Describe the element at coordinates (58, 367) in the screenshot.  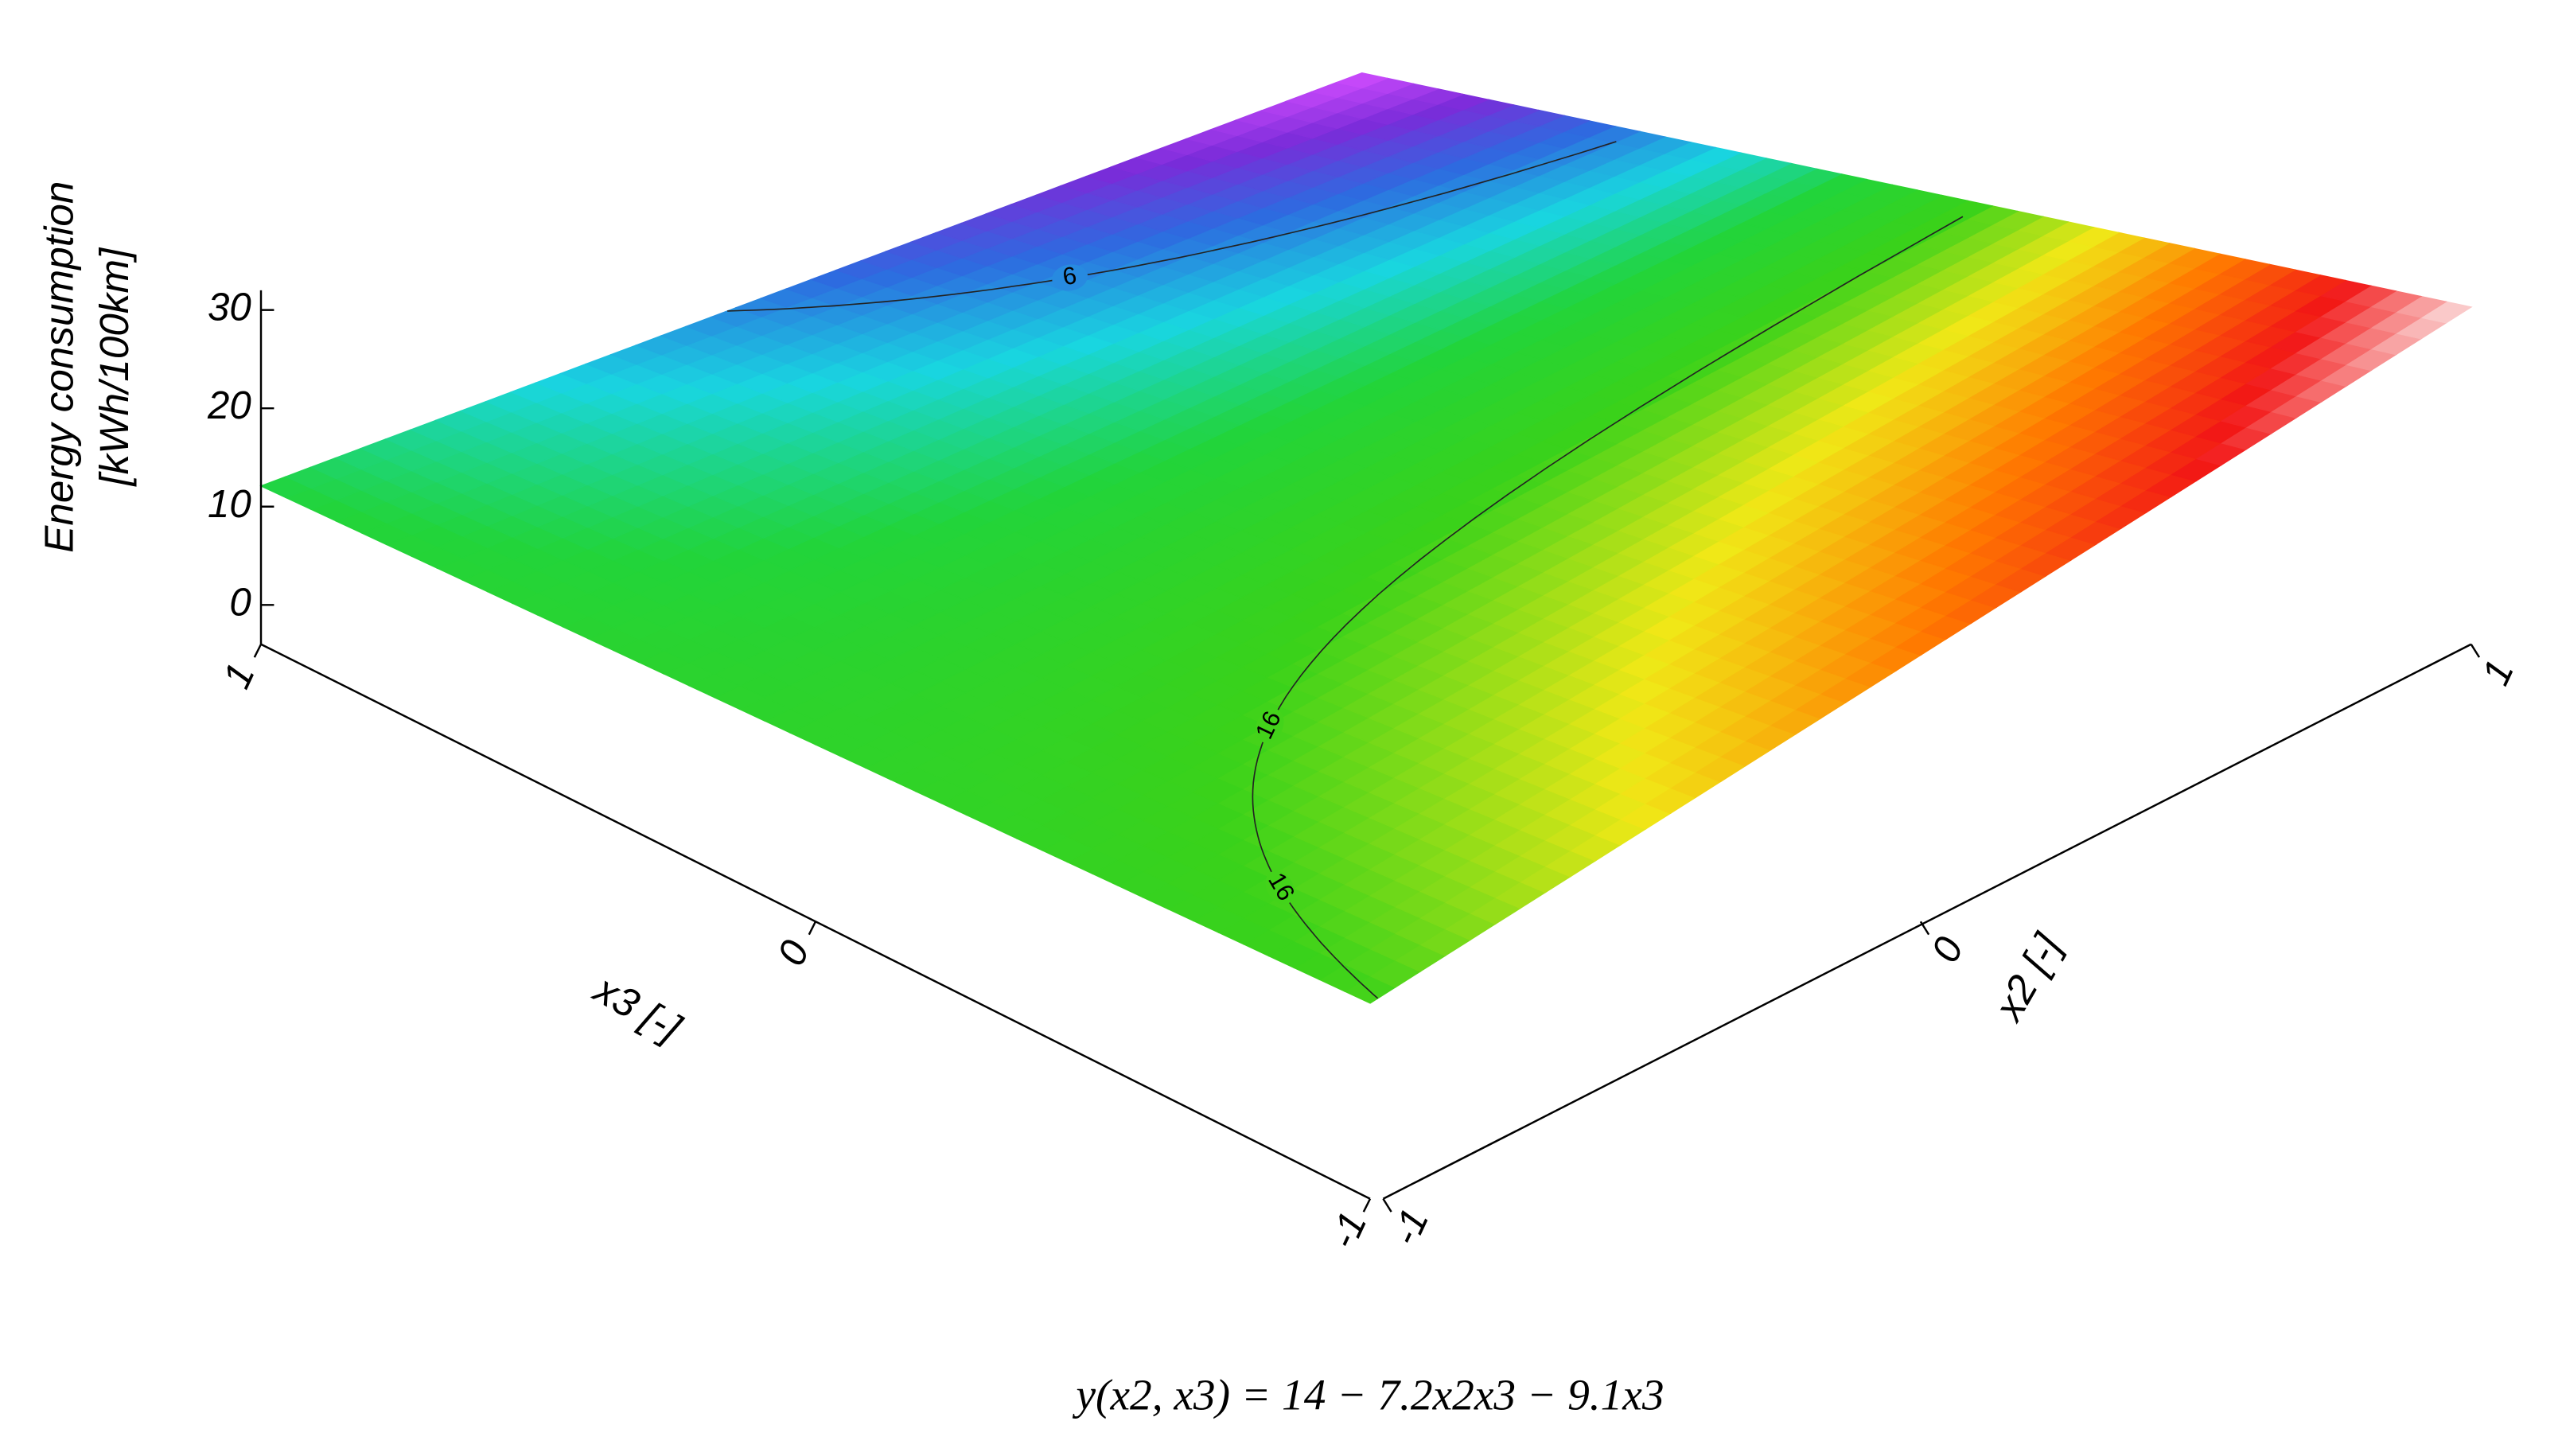
I see `z-axis-title: Energy consumption` at that location.